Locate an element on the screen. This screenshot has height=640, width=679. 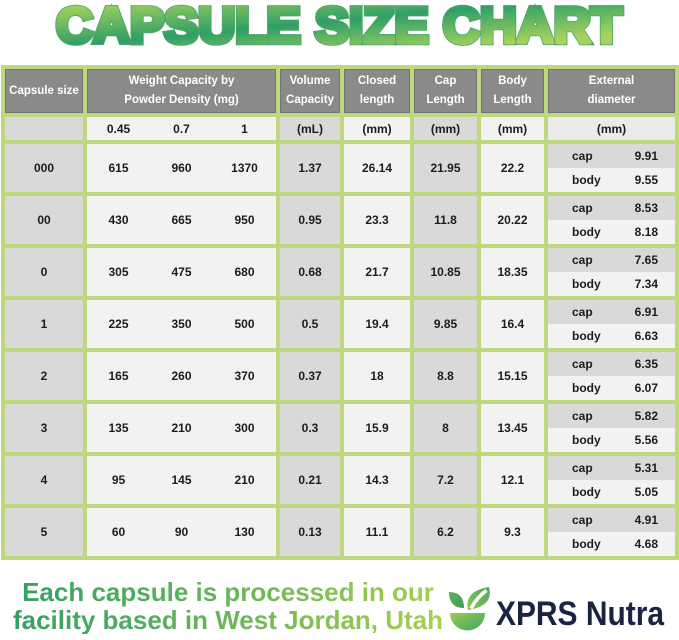
svg-text: XPRS Nutra is located at coordinates (580, 614).